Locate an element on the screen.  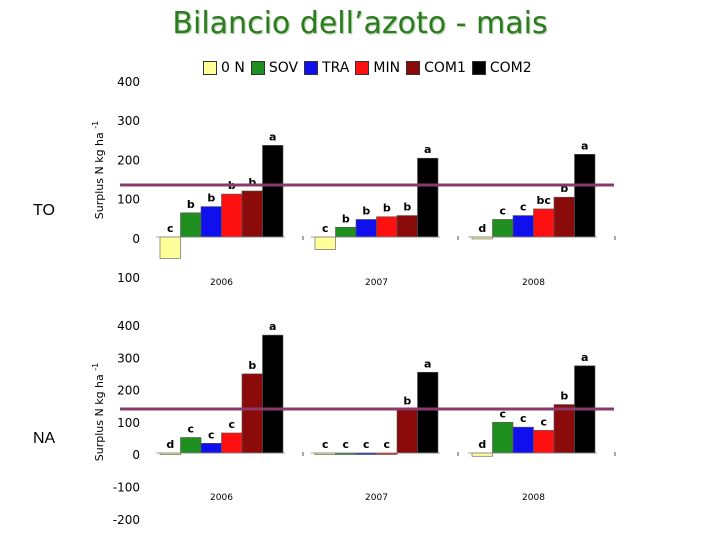
legend-label-sov: SOV is located at coordinates (283, 68).